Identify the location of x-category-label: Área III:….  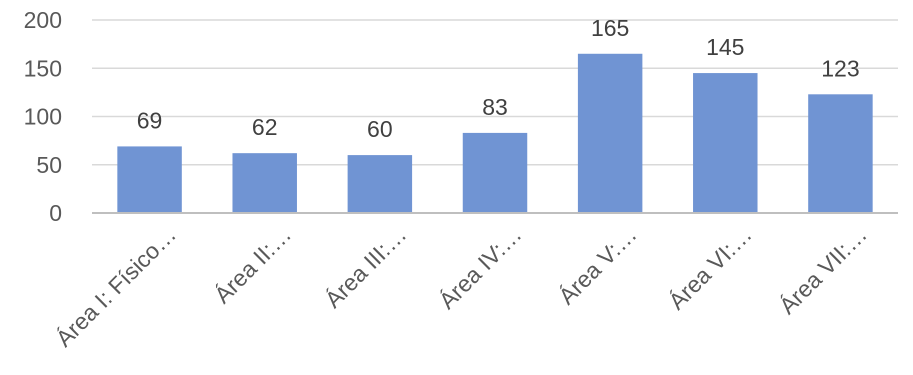
(366, 267).